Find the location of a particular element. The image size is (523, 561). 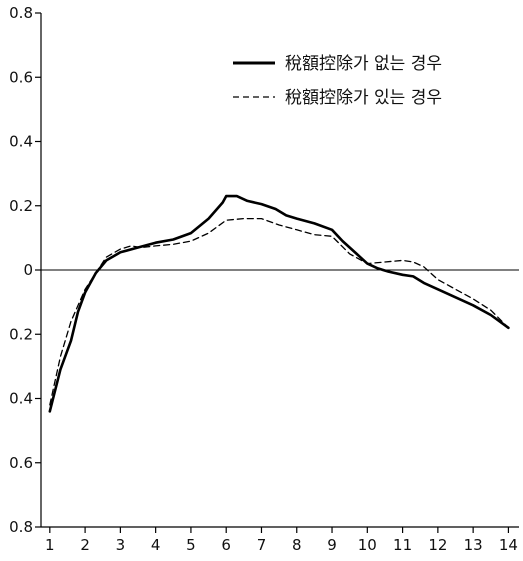

x-tick-label: 12 is located at coordinates (437, 545).